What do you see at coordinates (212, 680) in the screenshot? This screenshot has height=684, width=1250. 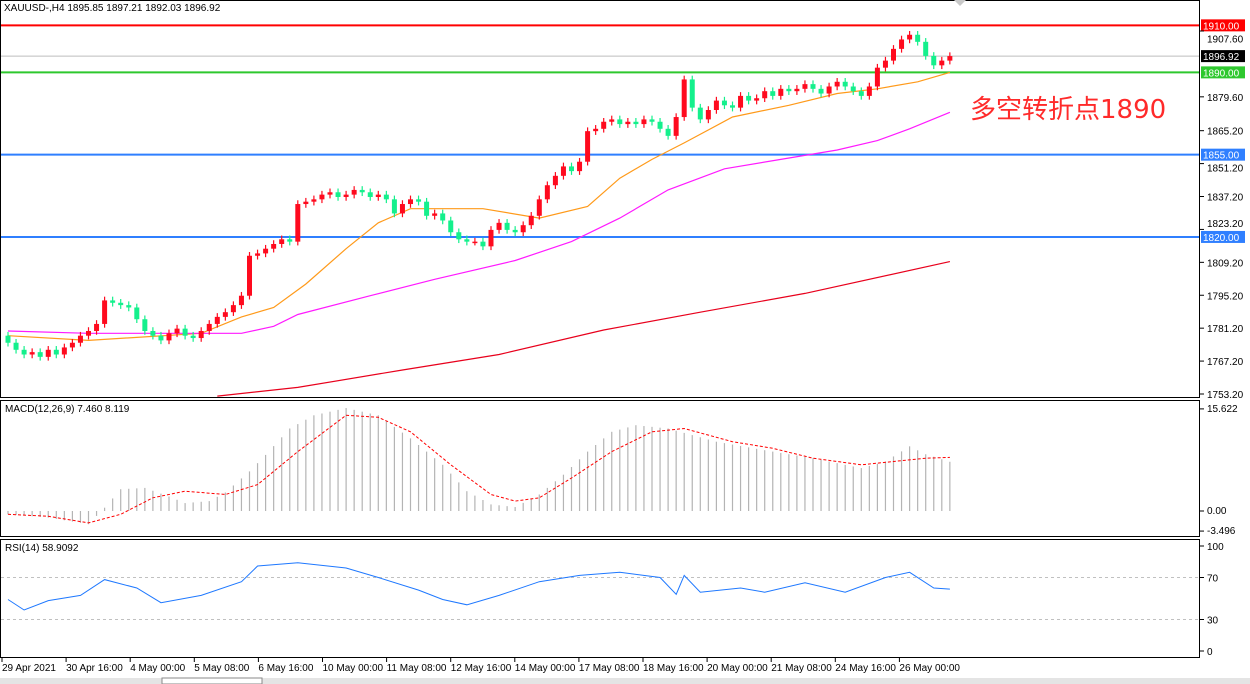 I see `active-tab` at bounding box center [212, 680].